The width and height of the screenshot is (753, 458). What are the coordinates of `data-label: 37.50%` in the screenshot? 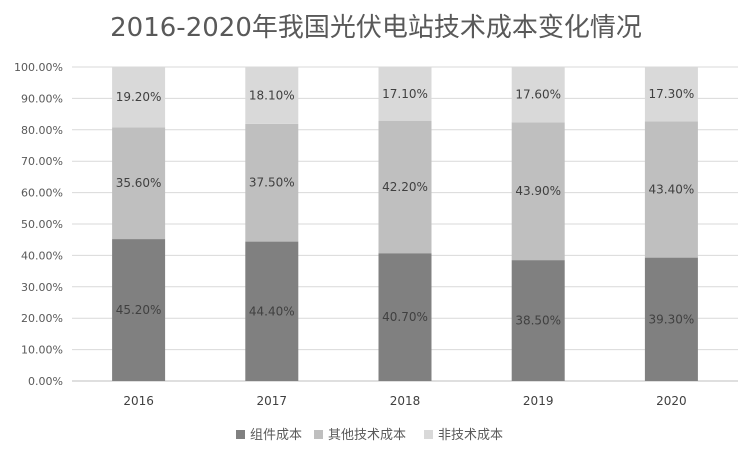 It's located at (272, 183).